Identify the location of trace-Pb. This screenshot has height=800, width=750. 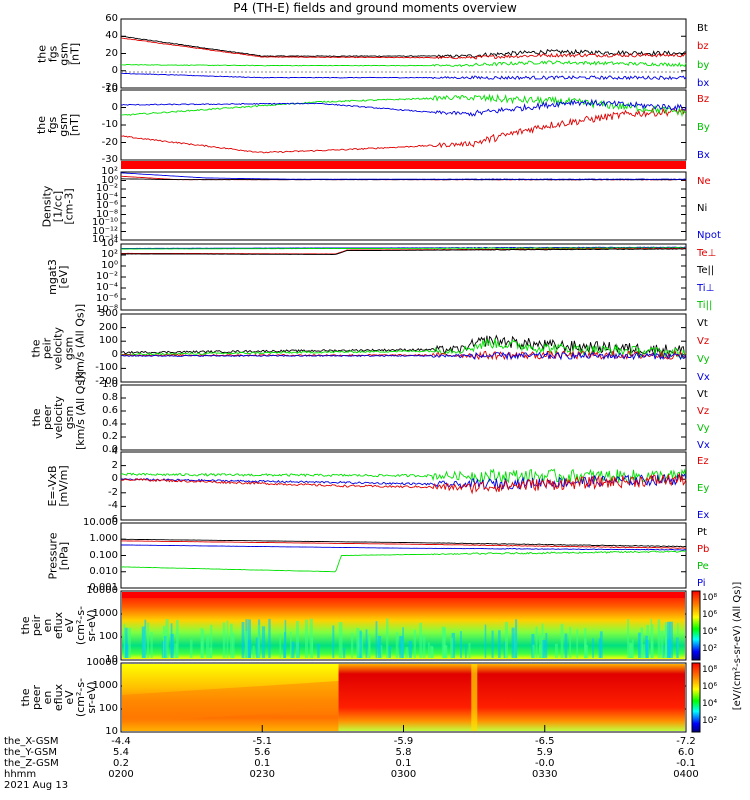
(404, 544).